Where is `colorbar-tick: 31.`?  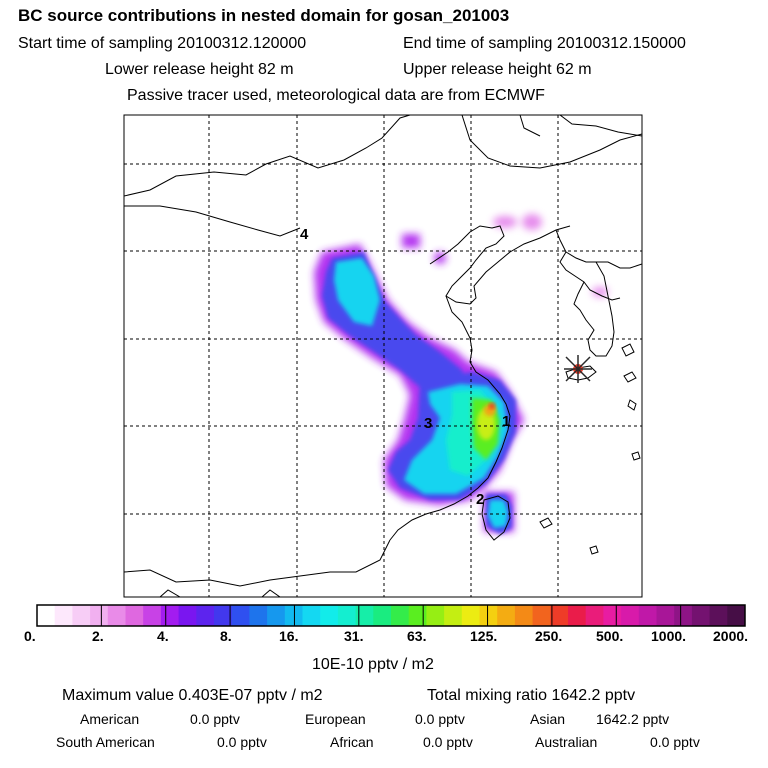 colorbar-tick: 31. is located at coordinates (354, 636).